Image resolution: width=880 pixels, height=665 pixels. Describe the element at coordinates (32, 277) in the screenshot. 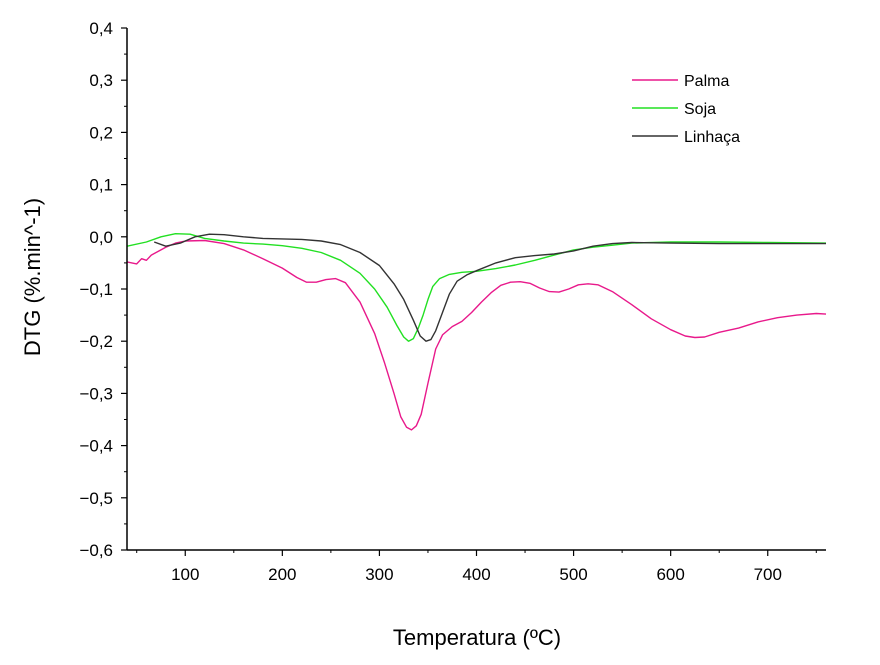

I see `y-axis-title: DTG (%.min^-1)` at that location.